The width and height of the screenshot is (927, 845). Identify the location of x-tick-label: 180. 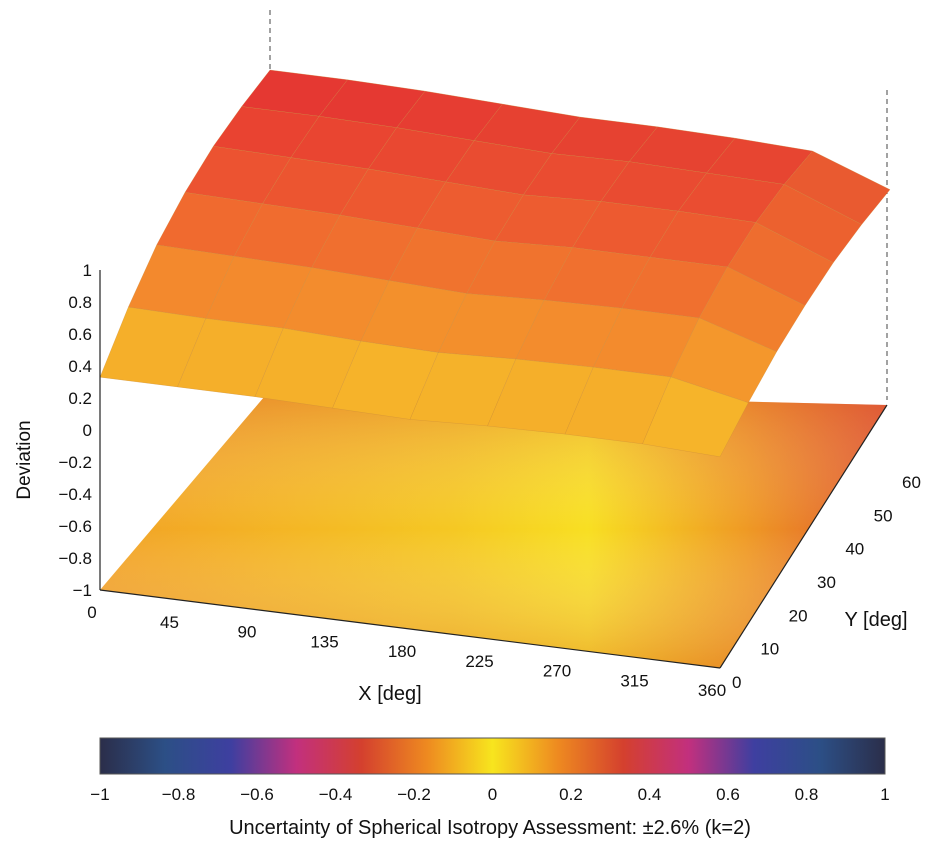
(402, 651).